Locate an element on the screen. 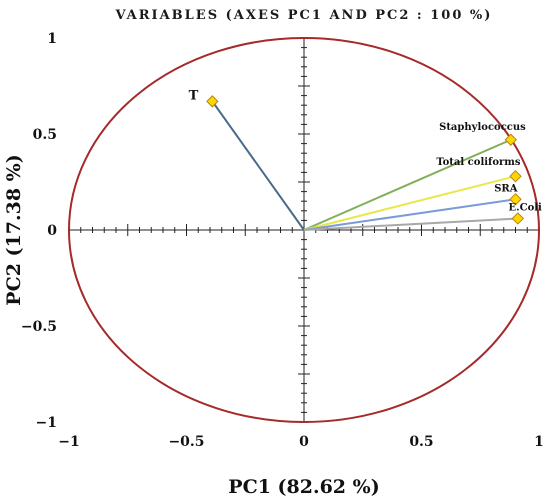 The height and width of the screenshot is (502, 550). vector-total-coliforms is located at coordinates (409, 203).